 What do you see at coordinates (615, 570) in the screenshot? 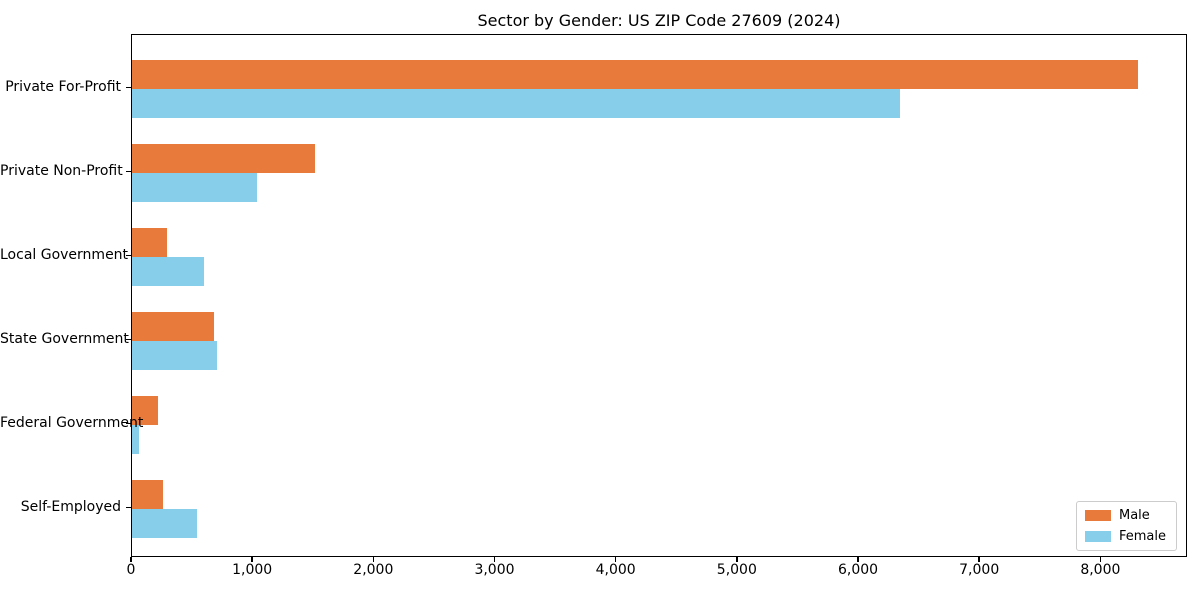
I see `x-tick-label: 4,000` at bounding box center [615, 570].